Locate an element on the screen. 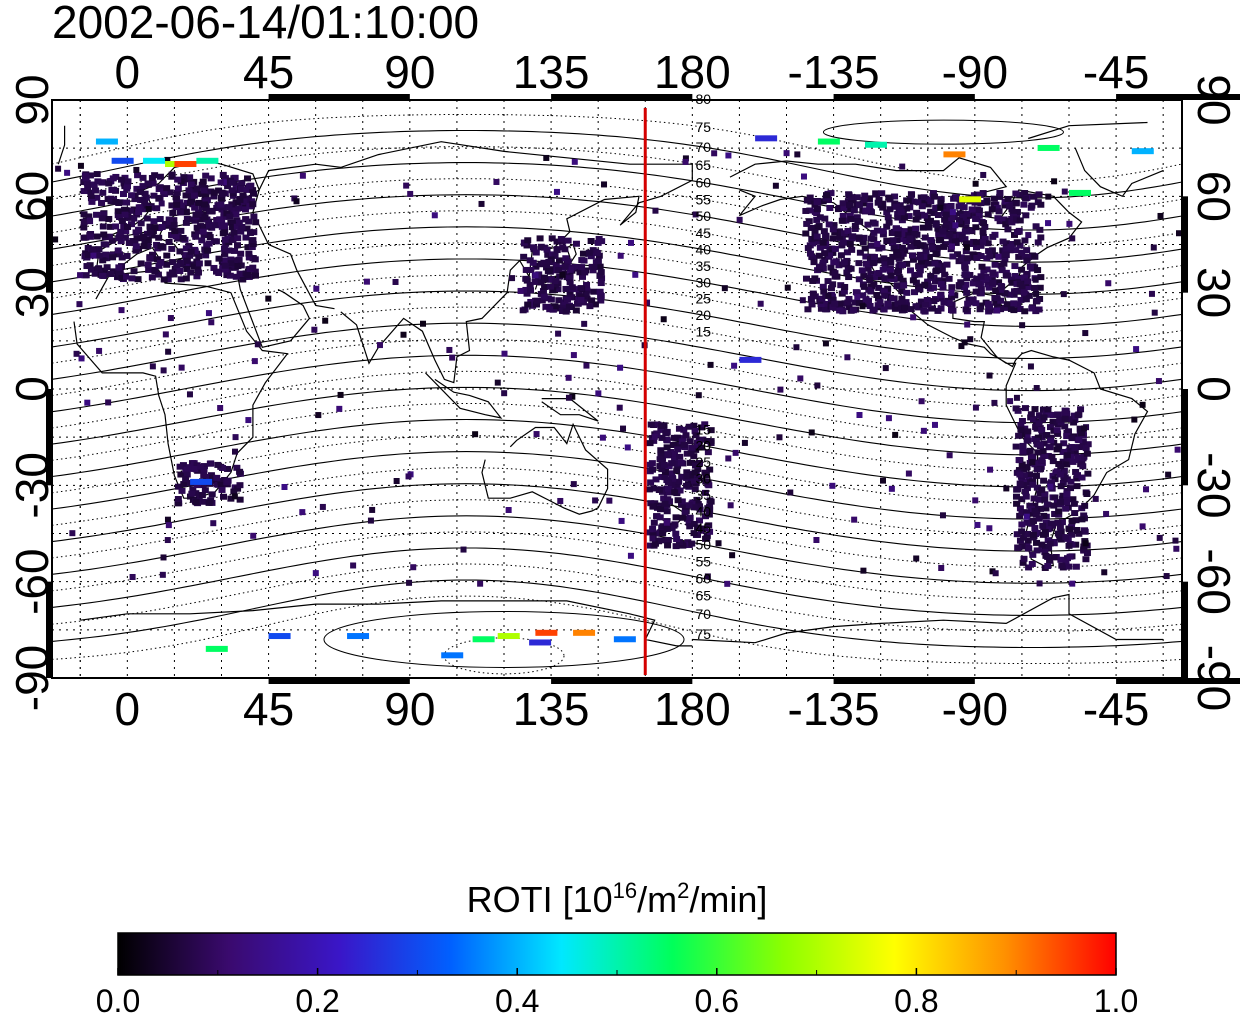 The height and width of the screenshot is (1024, 1240). x-tick-bottom: 90 is located at coordinates (409, 709).